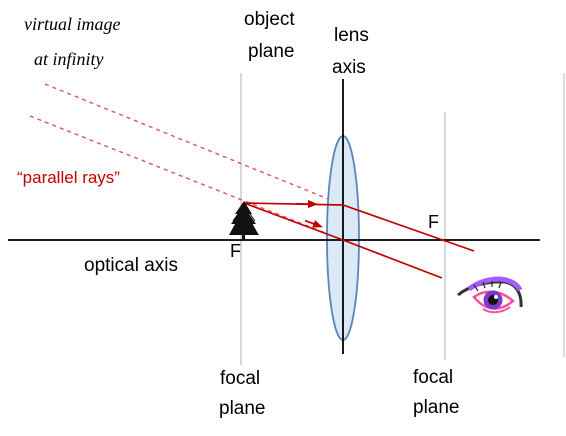 The image size is (566, 436). What do you see at coordinates (244, 220) in the screenshot?
I see `tree-icon` at bounding box center [244, 220].